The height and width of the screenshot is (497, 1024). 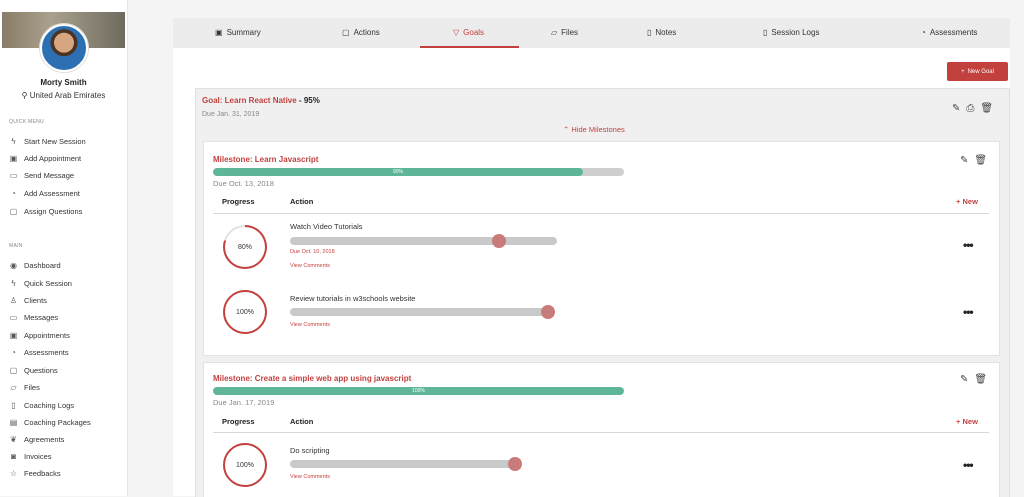 What do you see at coordinates (13, 439) in the screenshot?
I see `handshake-icon: ❦` at bounding box center [13, 439].